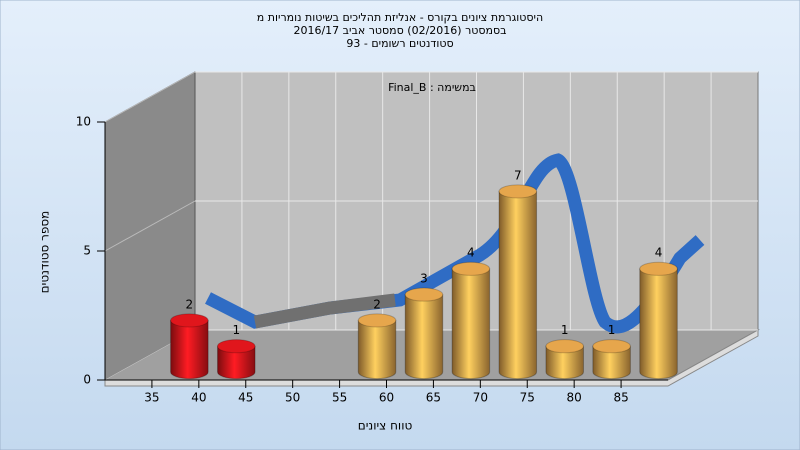  I want to click on x-tick-label: 45, so click(245, 398).